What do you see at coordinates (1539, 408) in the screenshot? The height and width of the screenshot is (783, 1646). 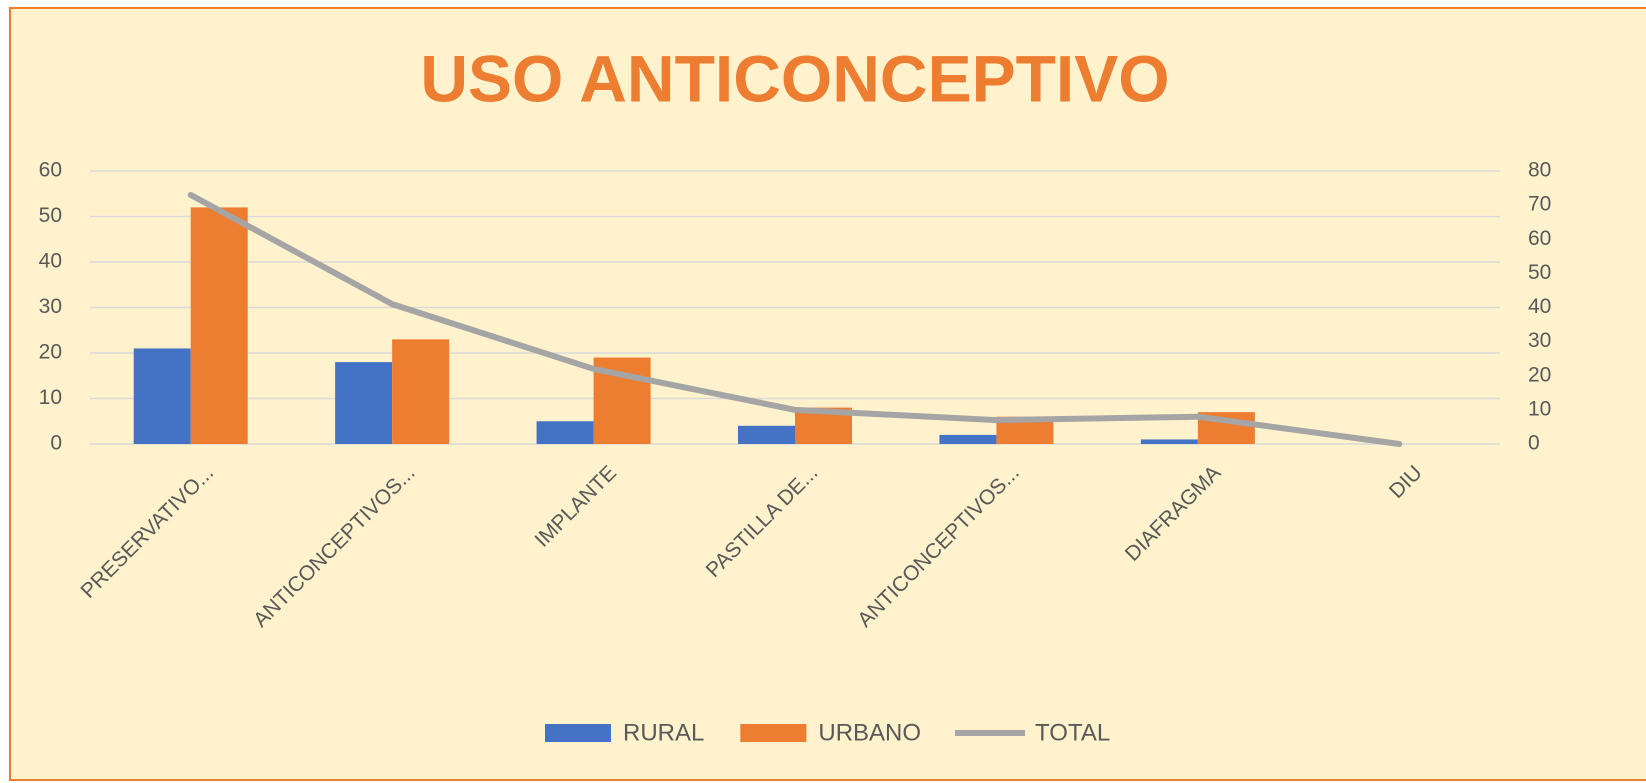 I see `y2-tick-label: 10` at bounding box center [1539, 408].